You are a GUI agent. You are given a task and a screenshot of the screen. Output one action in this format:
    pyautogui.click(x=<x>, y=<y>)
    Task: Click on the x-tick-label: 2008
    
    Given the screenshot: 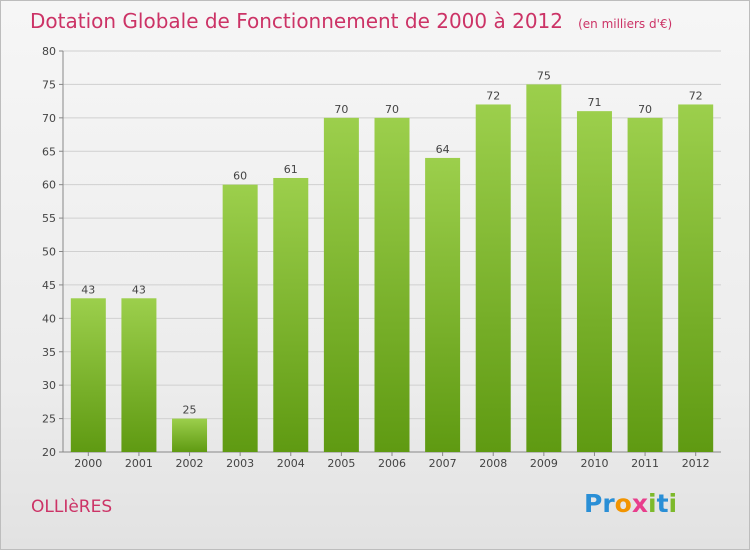 What is the action you would take?
    pyautogui.click(x=493, y=463)
    